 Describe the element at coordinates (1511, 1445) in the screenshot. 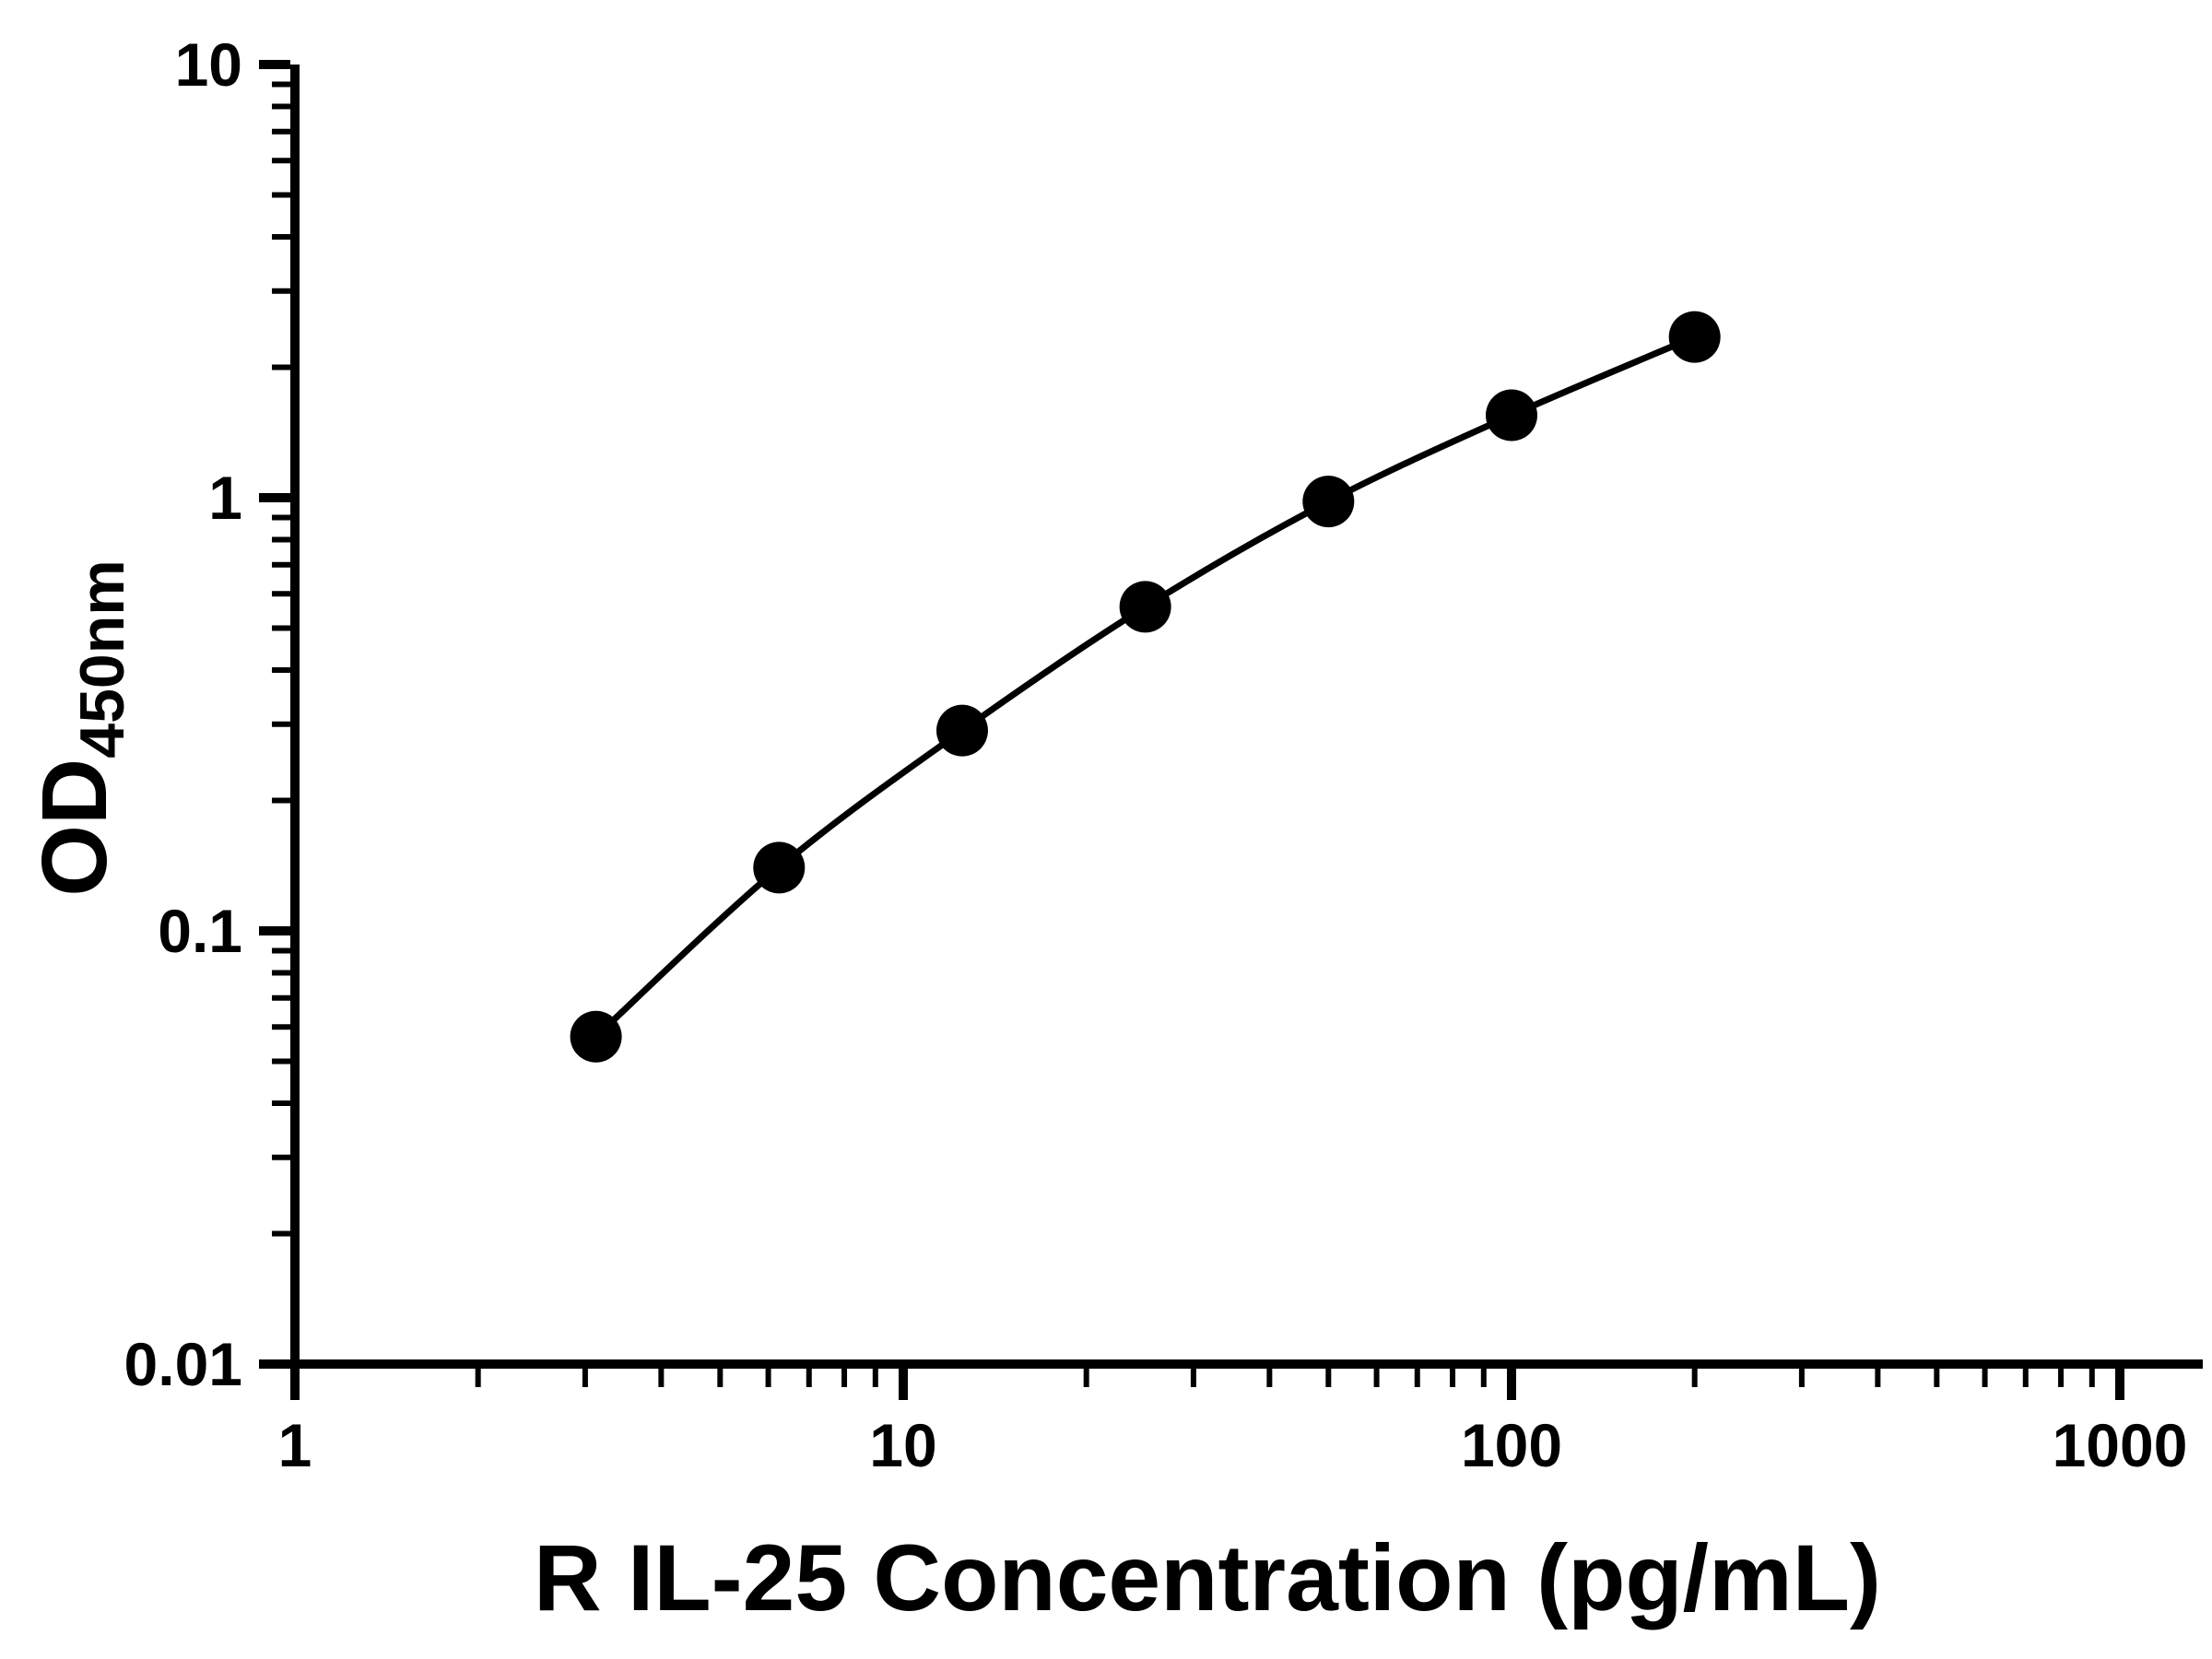

I see `x-tick-label: 100` at that location.